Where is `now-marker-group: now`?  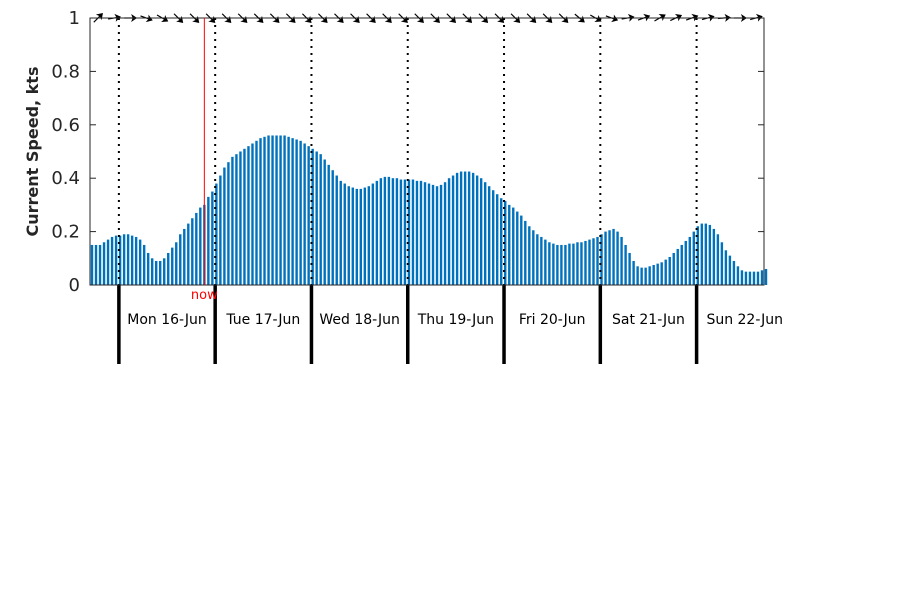
now-marker-group: now is located at coordinates (204, 160).